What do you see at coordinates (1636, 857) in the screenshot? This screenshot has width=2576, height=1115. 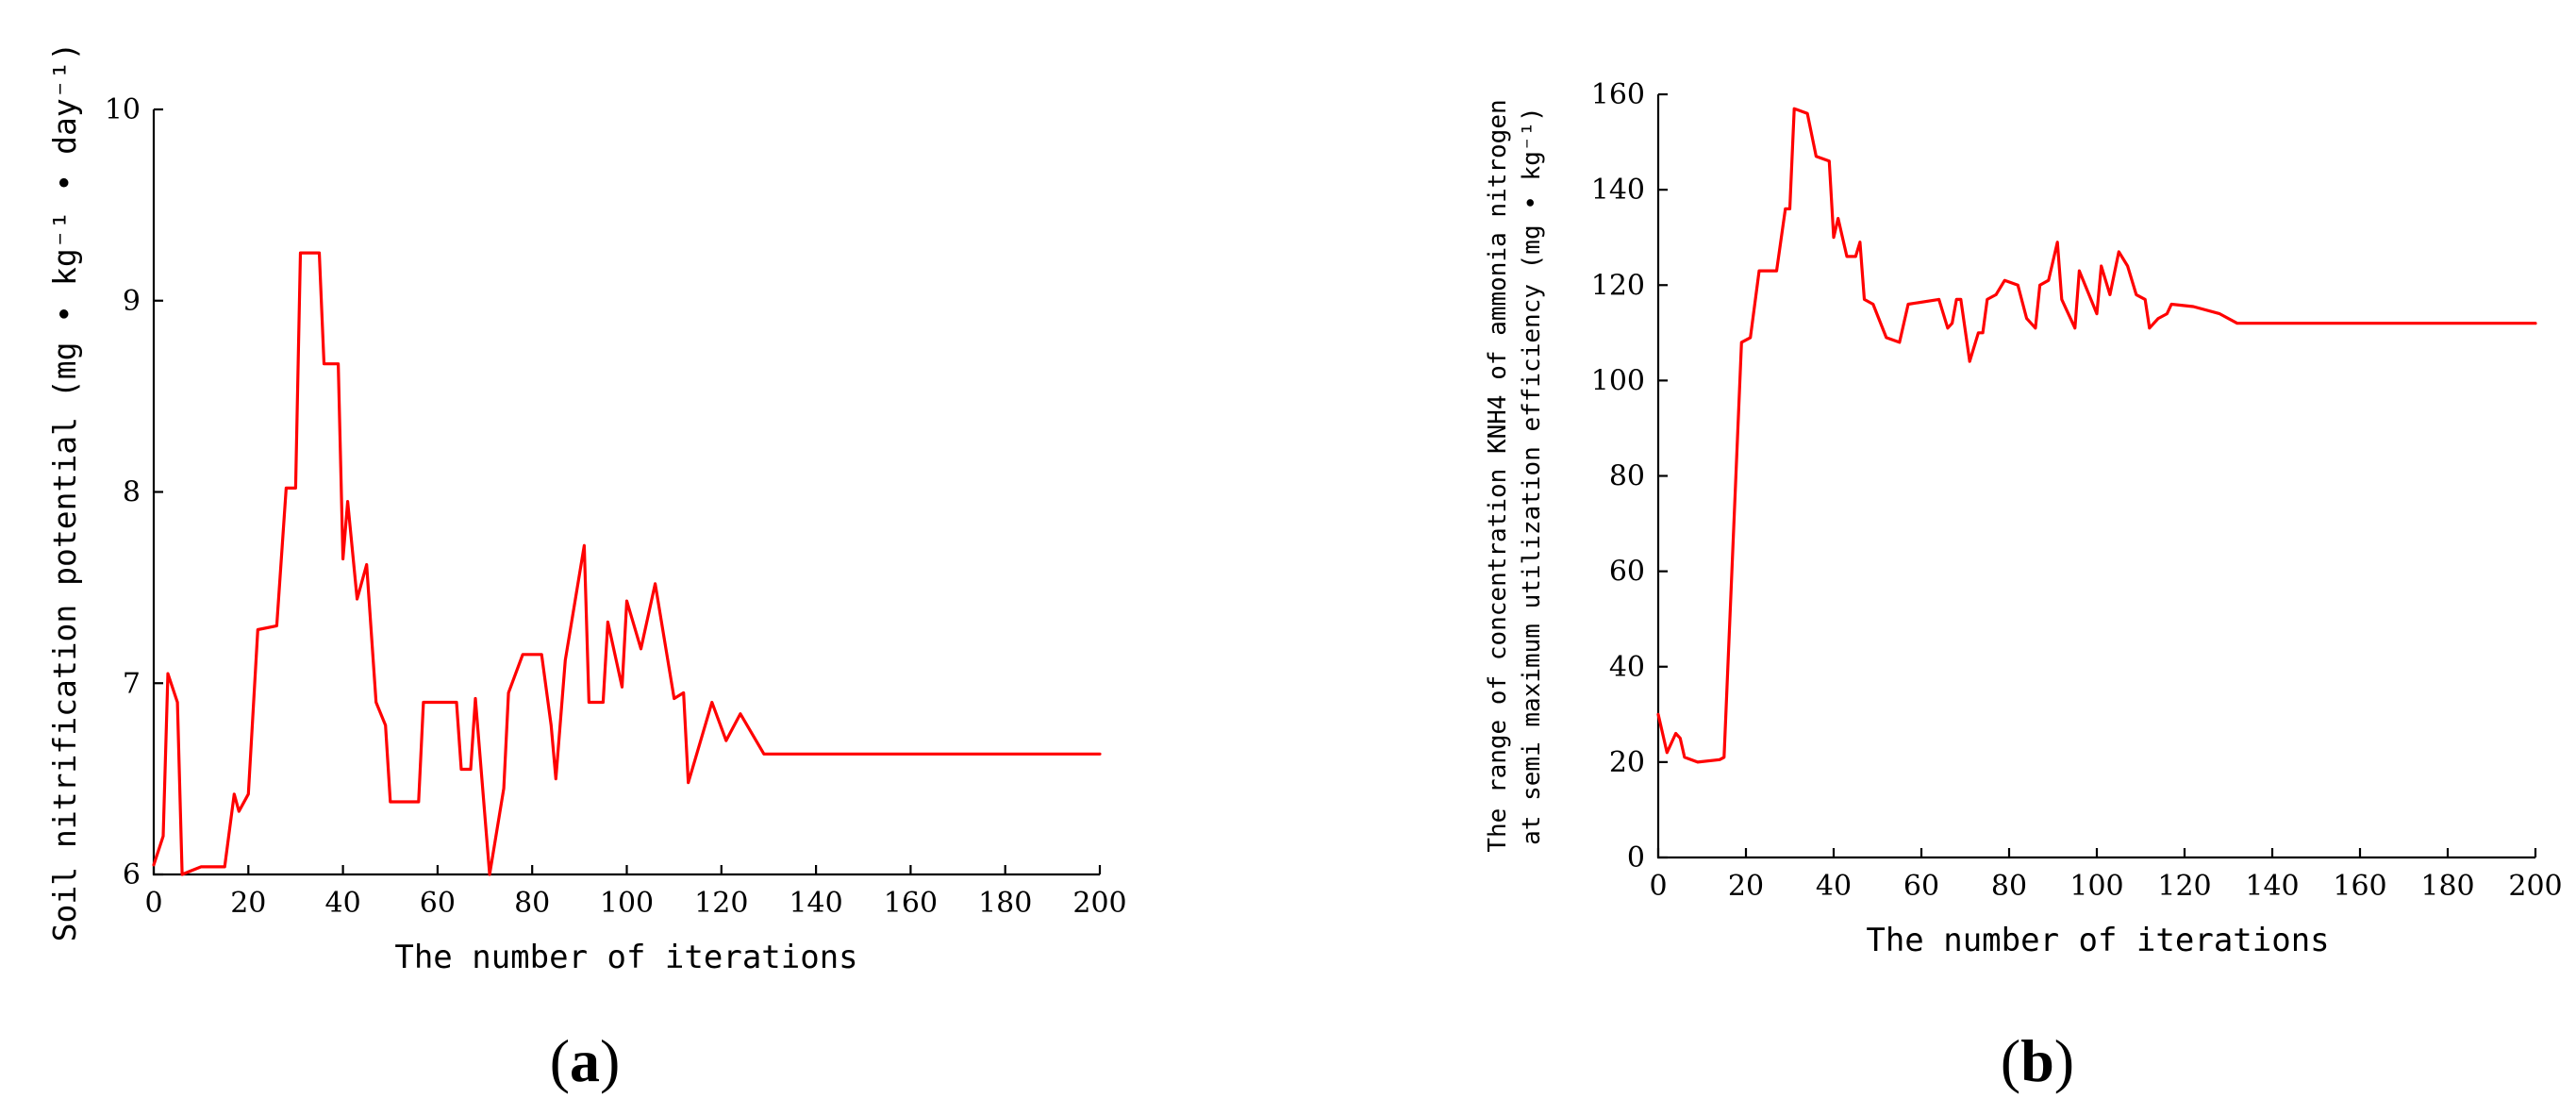 I see `y-tick-label: 0` at bounding box center [1636, 857].